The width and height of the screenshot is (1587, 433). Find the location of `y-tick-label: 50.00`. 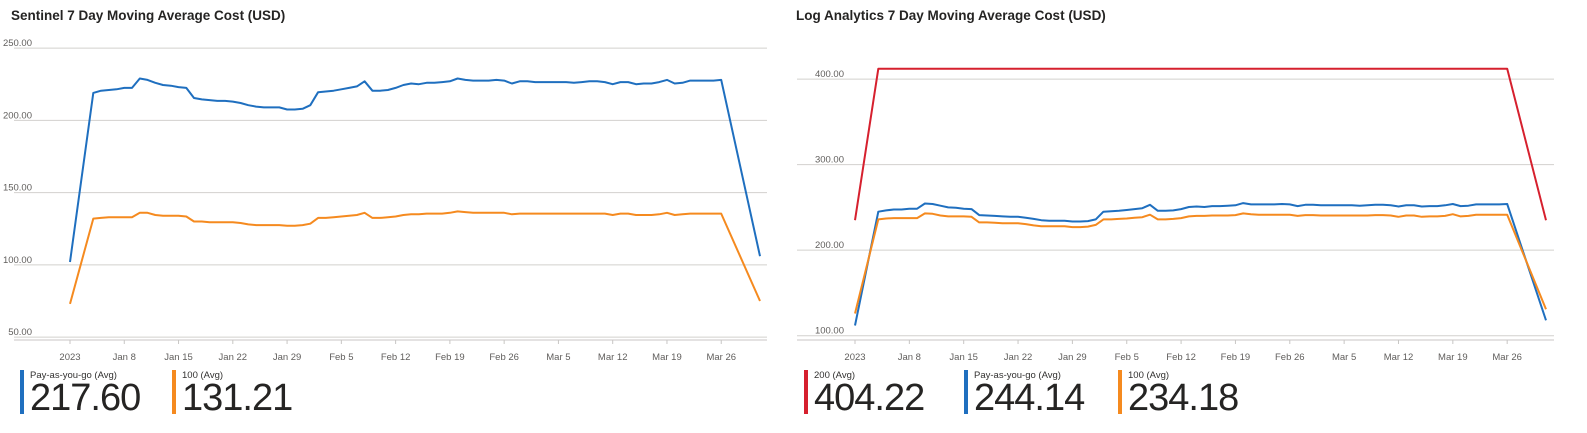

y-tick-label: 50.00 is located at coordinates (20, 332).